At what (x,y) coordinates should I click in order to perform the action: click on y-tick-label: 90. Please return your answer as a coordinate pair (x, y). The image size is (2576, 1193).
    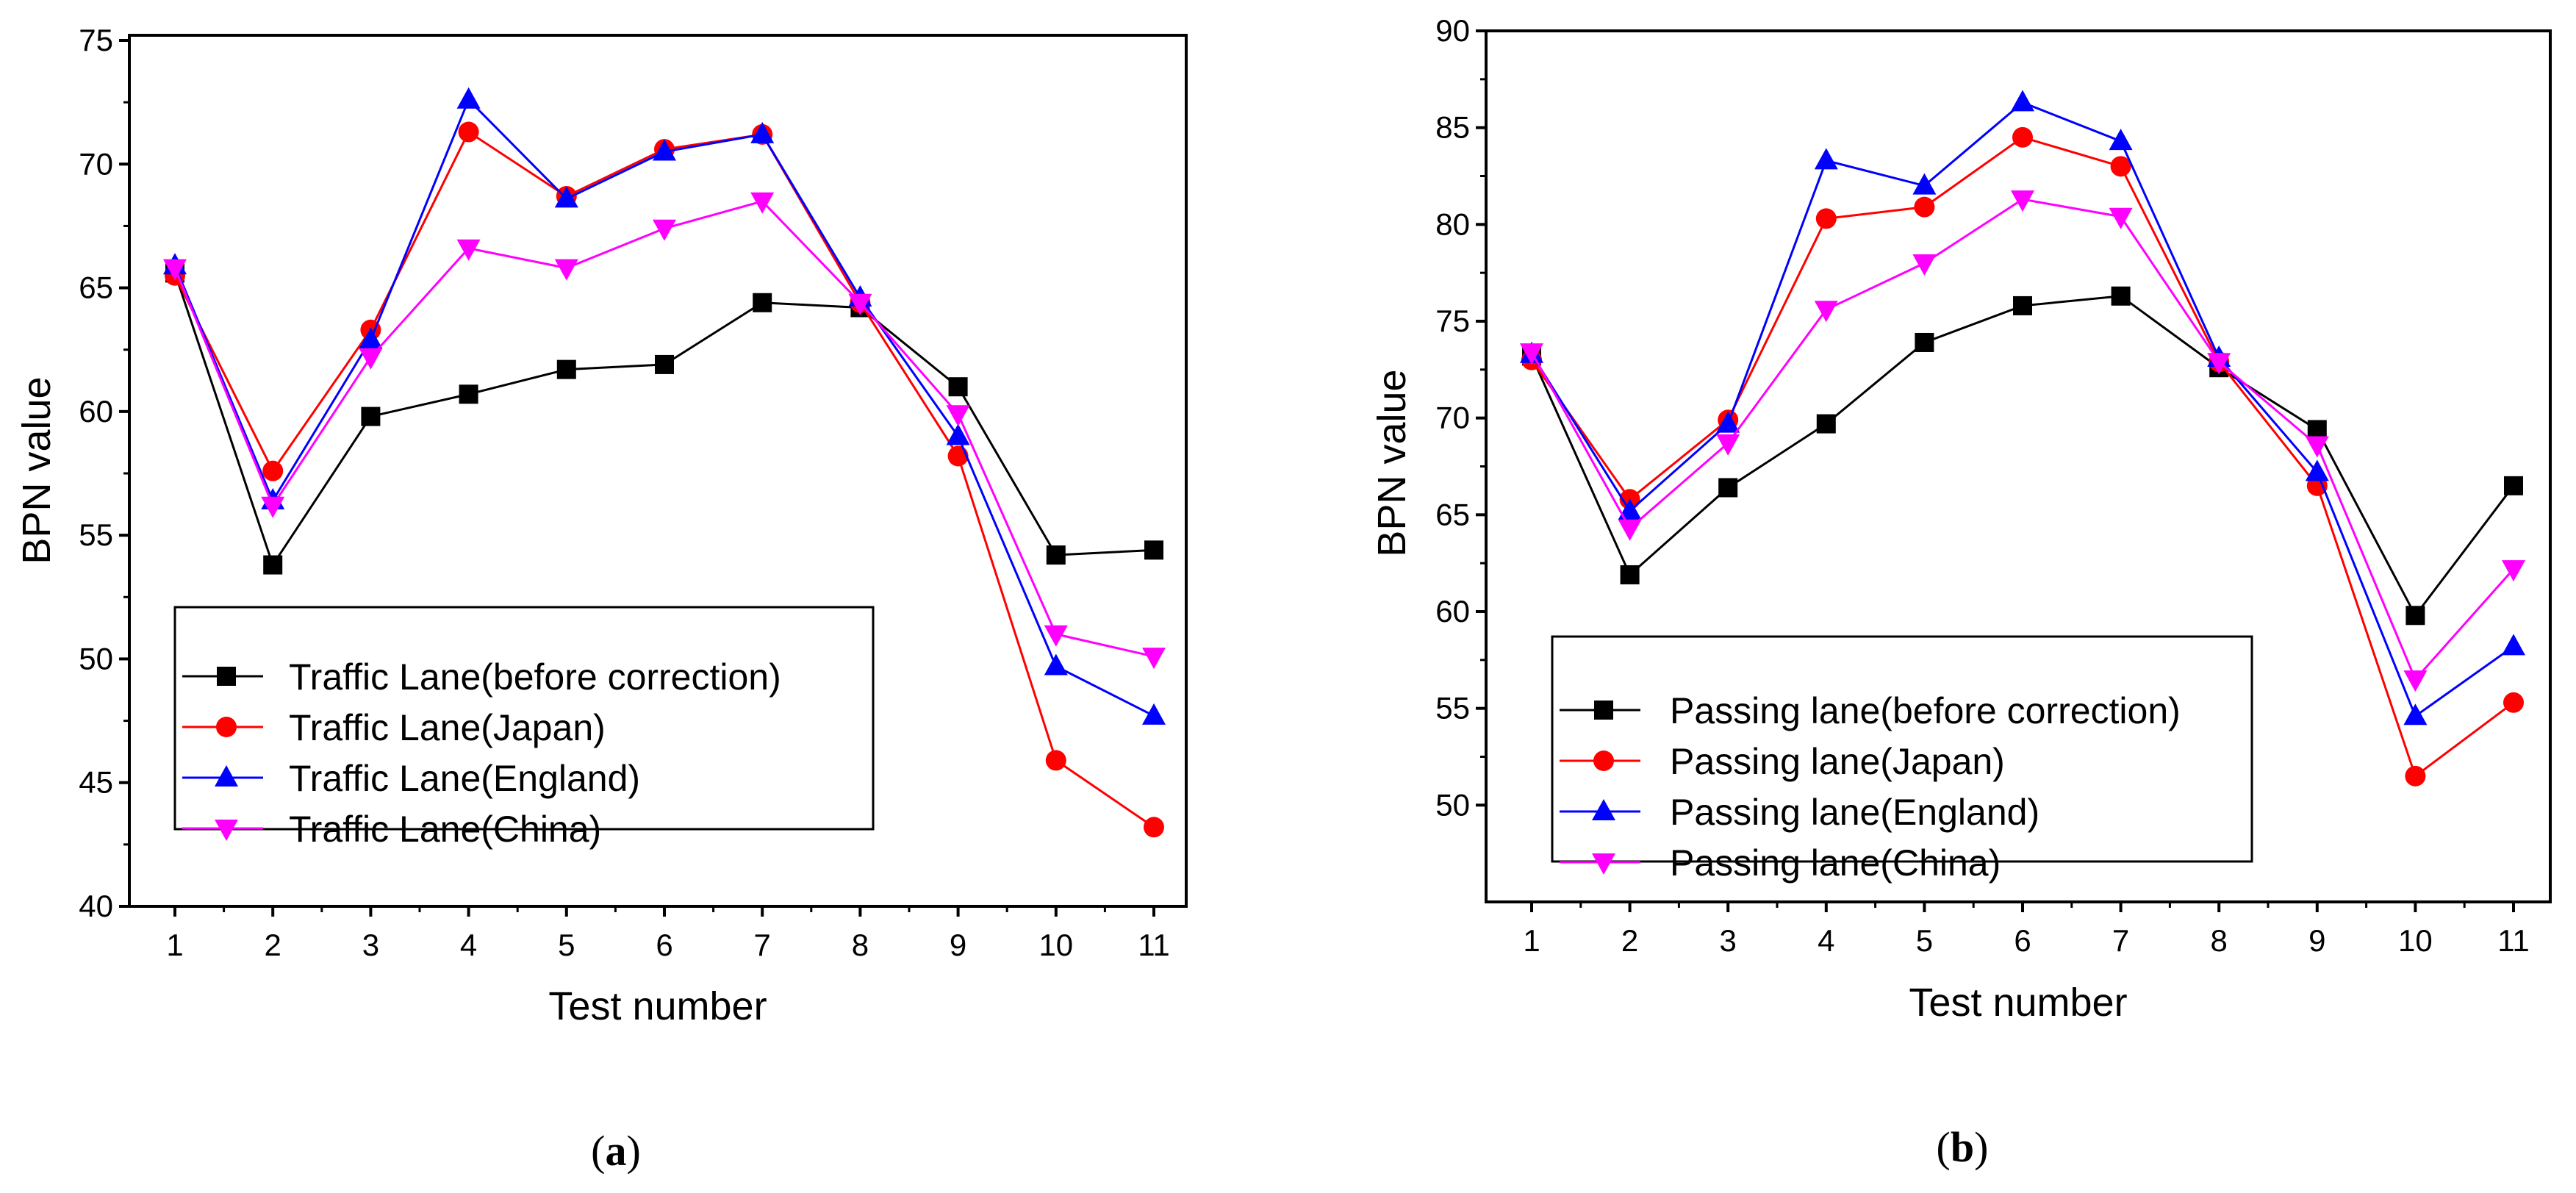
    Looking at the image, I should click on (1452, 30).